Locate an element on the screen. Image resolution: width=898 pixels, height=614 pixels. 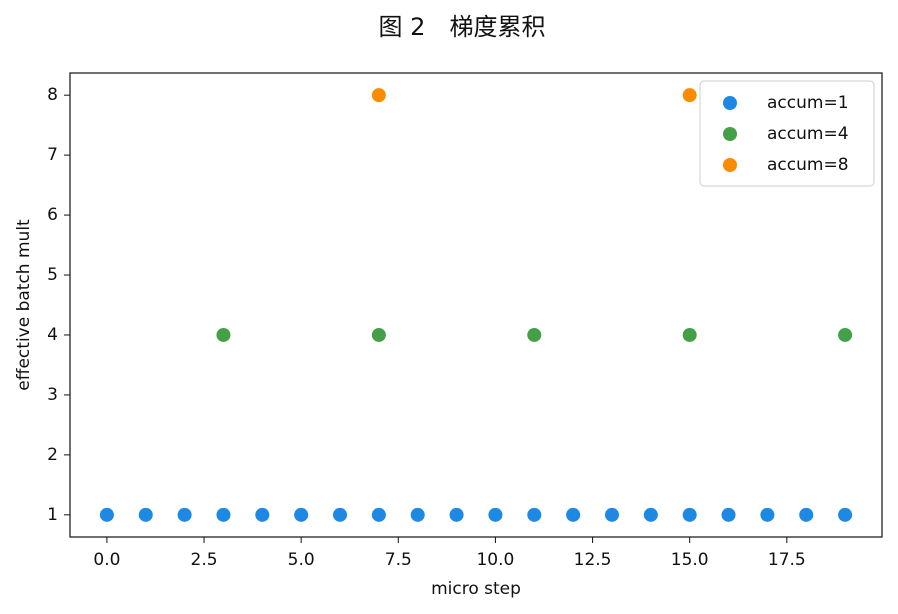
chart-title: 图 2 梯度累积 is located at coordinates (462, 27).